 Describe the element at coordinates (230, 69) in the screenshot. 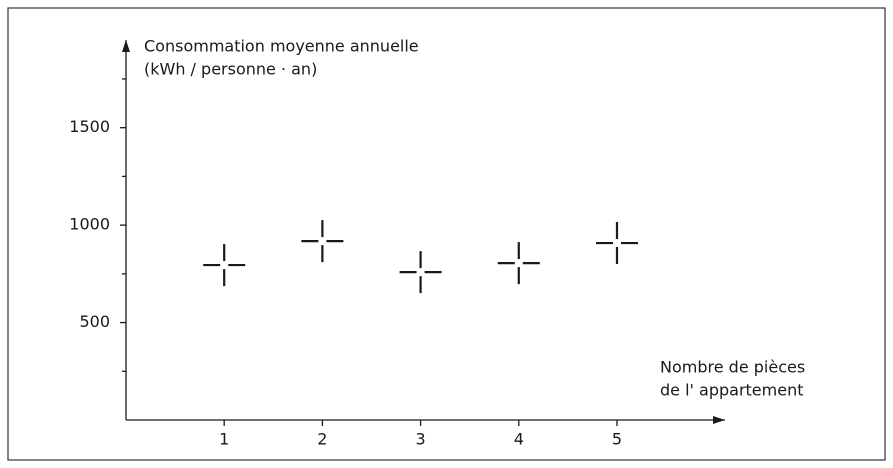

I see `y-axis-label: (kWh / personne · an)` at that location.